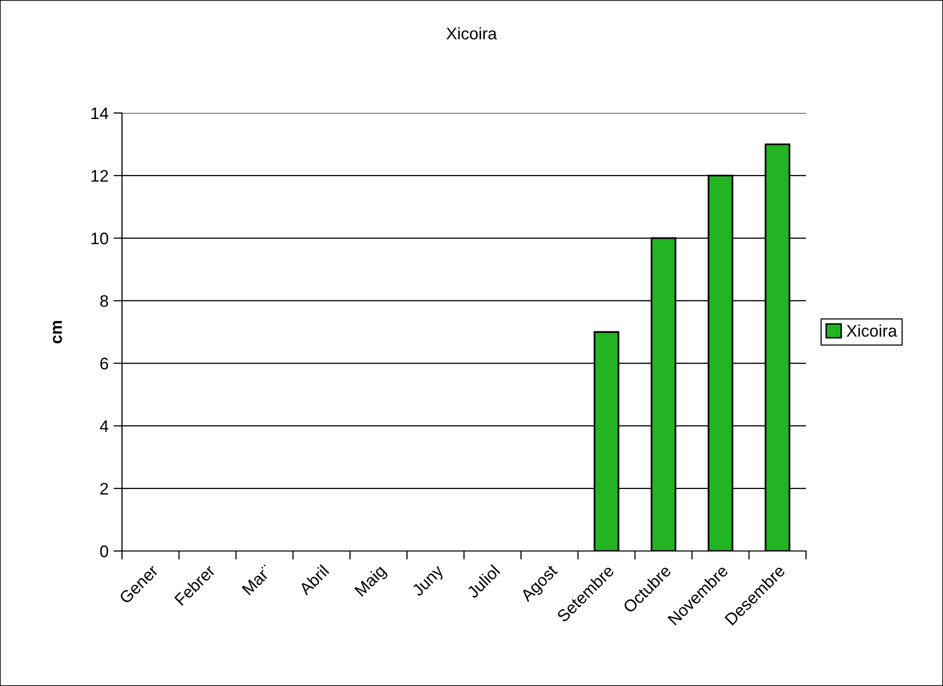 This screenshot has width=943, height=686. What do you see at coordinates (100, 114) in the screenshot?
I see `y-tick-label: 14` at bounding box center [100, 114].